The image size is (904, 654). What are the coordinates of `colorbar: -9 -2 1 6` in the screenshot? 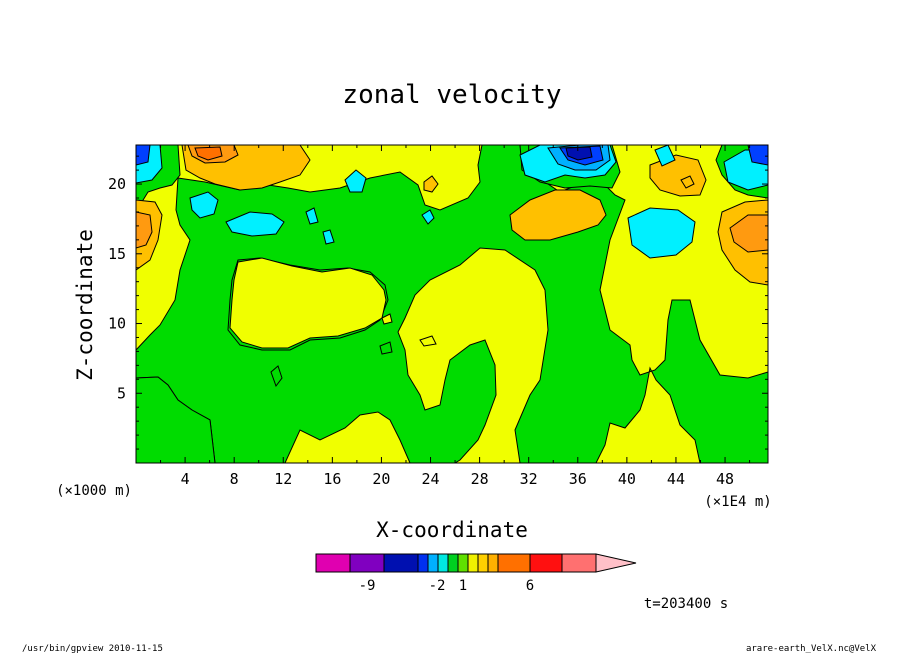 It's located at (476, 573).